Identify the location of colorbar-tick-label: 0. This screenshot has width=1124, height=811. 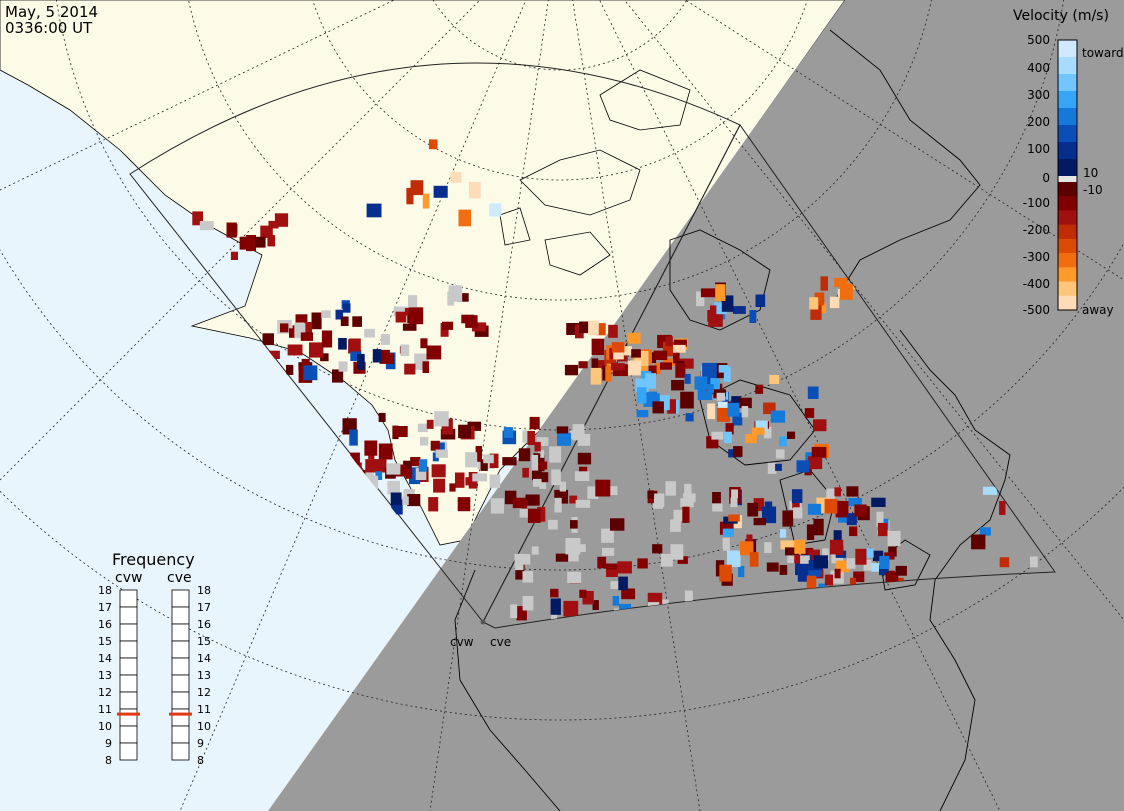
(1046, 178).